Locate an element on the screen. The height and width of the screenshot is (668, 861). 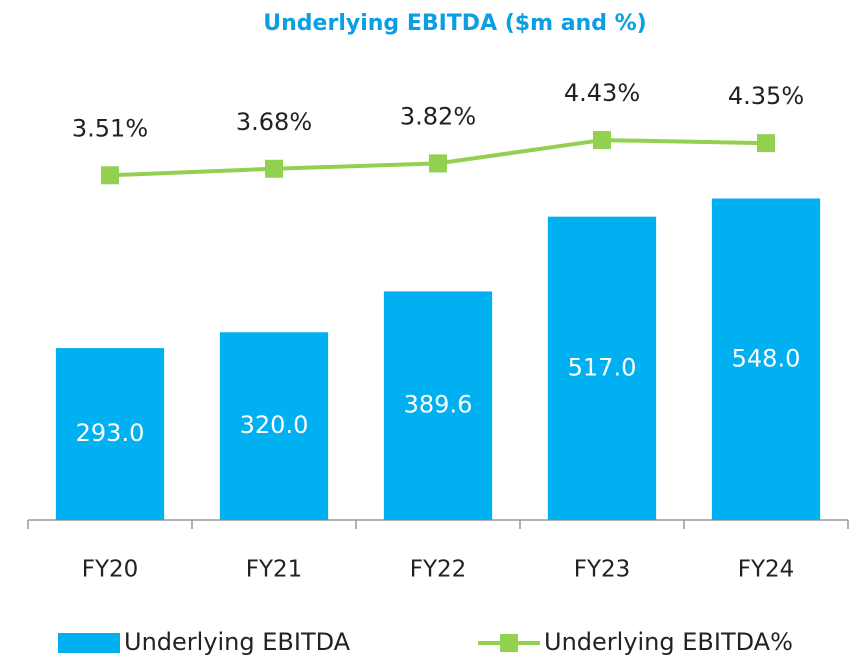
x-tick-label: FY22 is located at coordinates (438, 570).